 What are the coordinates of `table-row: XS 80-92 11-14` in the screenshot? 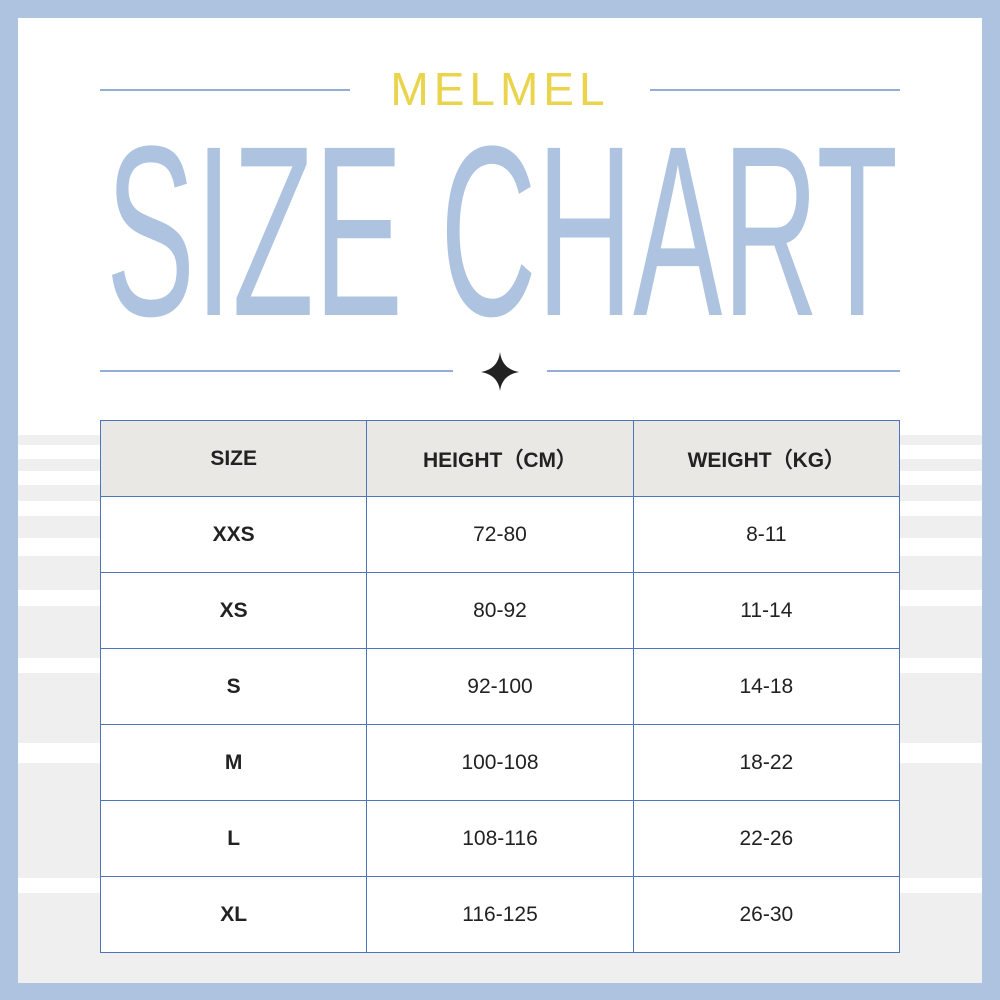 It's located at (500, 610).